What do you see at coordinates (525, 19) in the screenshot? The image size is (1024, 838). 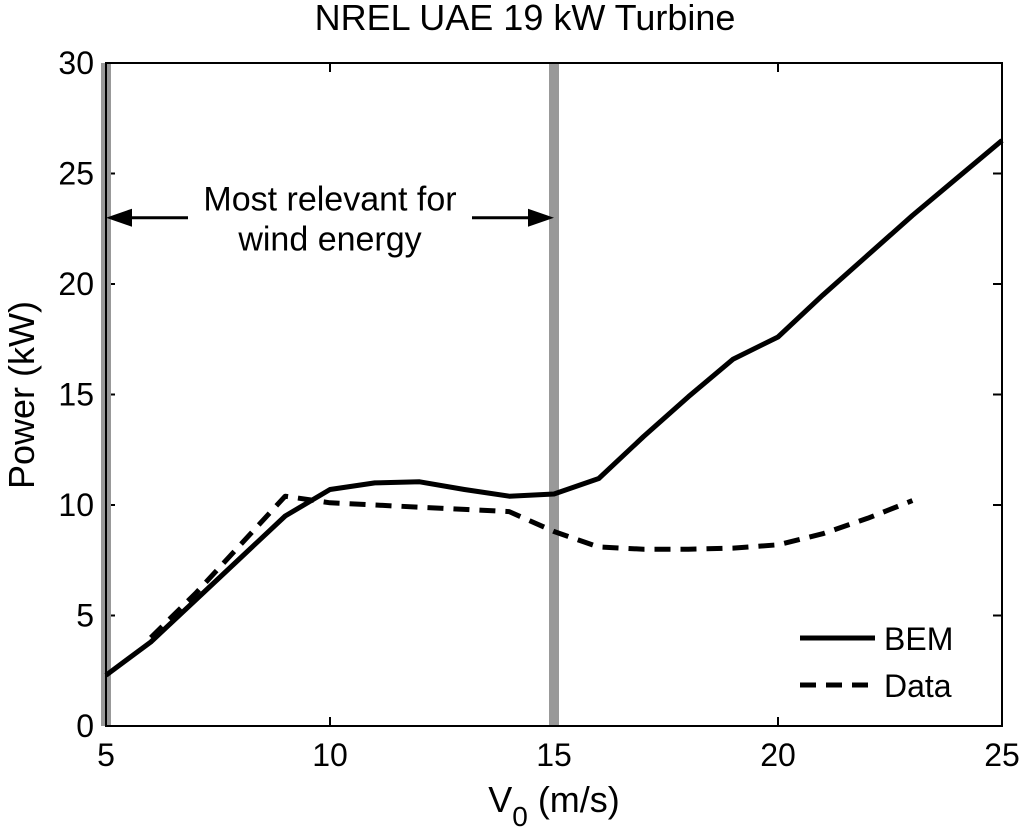 I see `chart-title: NREL UAE 19 kW Turbine` at bounding box center [525, 19].